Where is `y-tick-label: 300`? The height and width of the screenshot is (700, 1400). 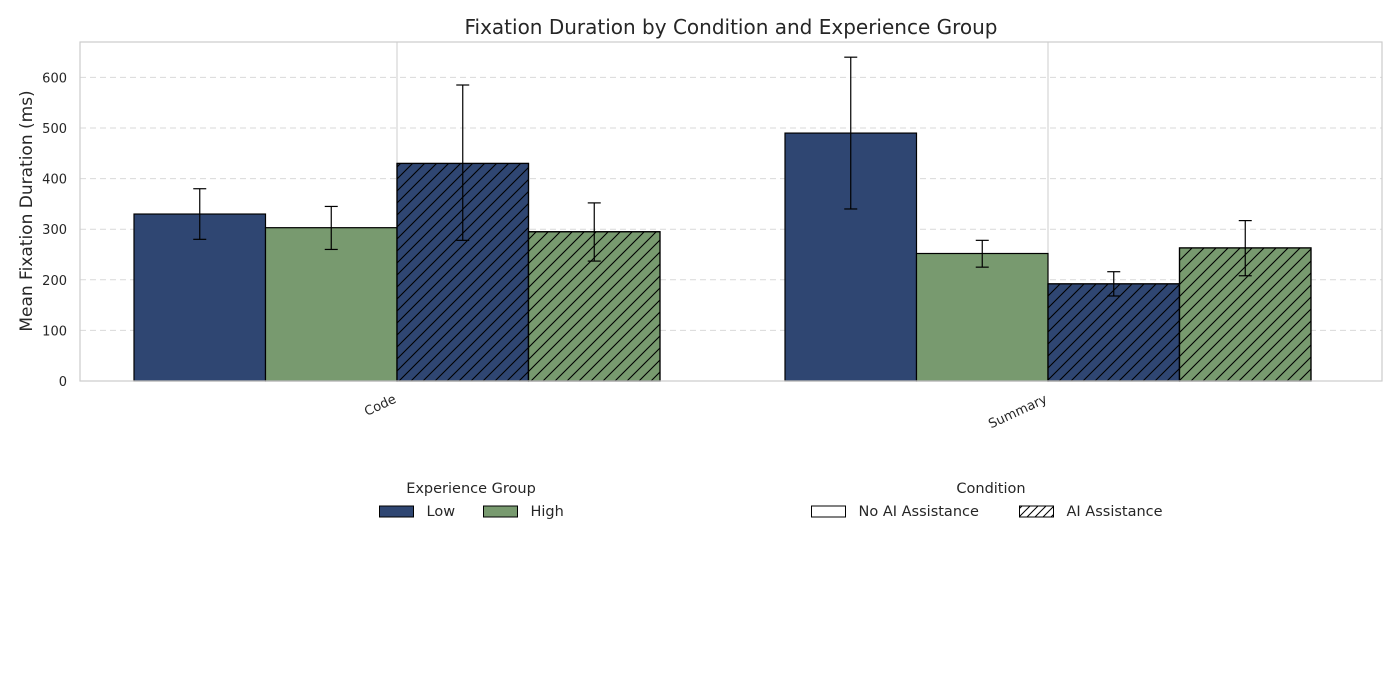 y-tick-label: 300 is located at coordinates (54, 230).